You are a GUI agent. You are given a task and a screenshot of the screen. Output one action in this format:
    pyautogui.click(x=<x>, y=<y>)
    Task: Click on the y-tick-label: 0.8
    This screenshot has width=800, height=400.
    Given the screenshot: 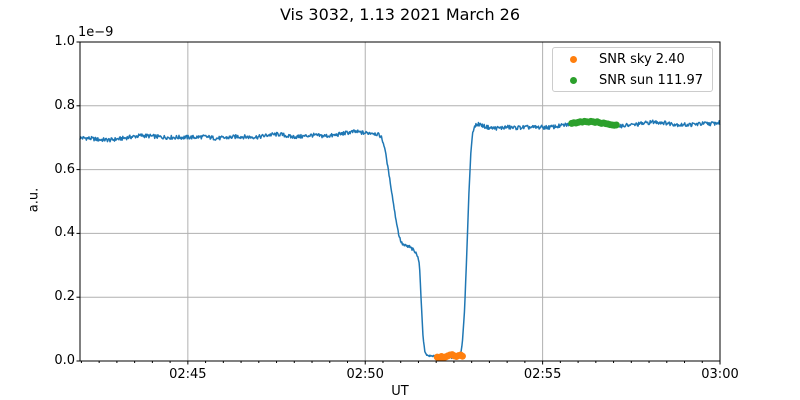 What is the action you would take?
    pyautogui.click(x=64, y=105)
    